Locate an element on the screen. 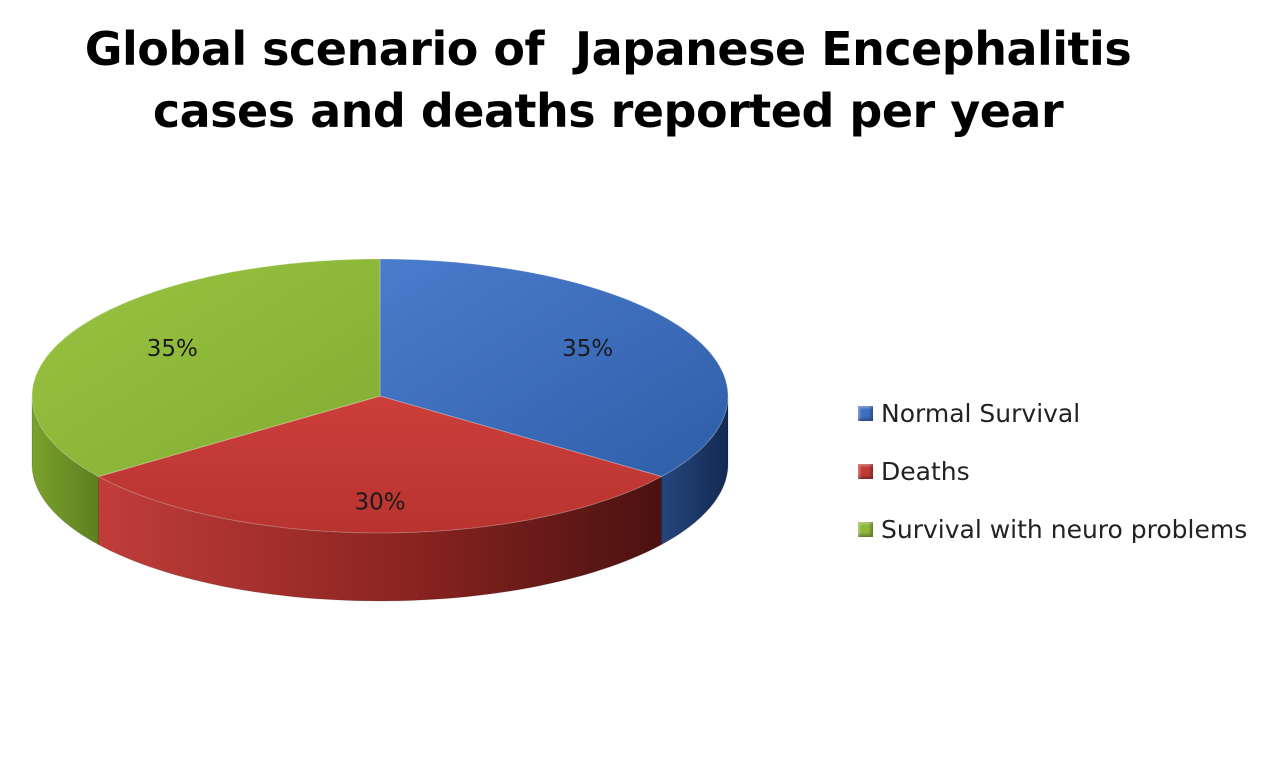 Image resolution: width=1286 pixels, height=779 pixels. legend-label-deaths: Deaths is located at coordinates (925, 471).